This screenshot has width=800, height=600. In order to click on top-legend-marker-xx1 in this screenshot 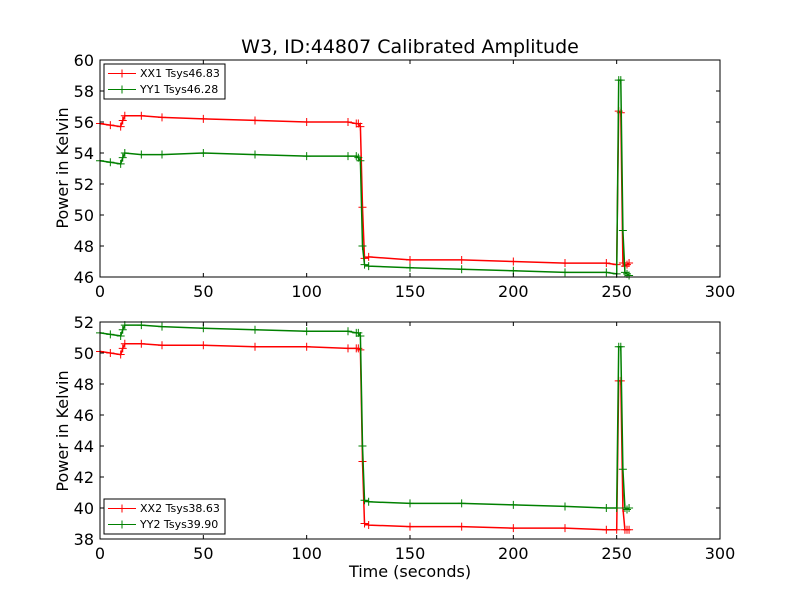, I will do `click(122, 73)`.